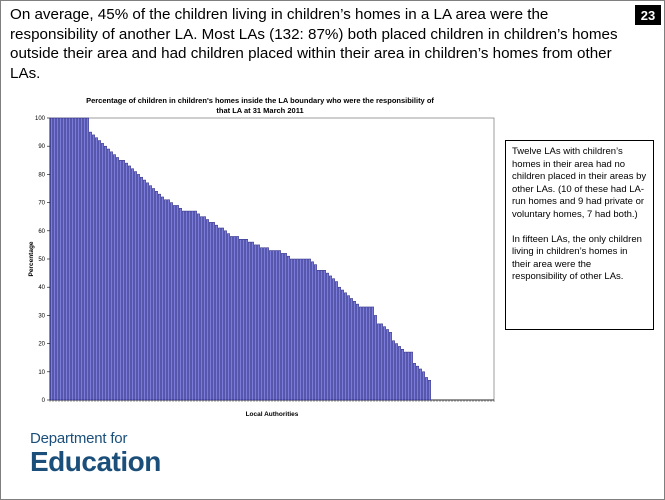  I want to click on y-tick-label: 0, so click(44, 401).